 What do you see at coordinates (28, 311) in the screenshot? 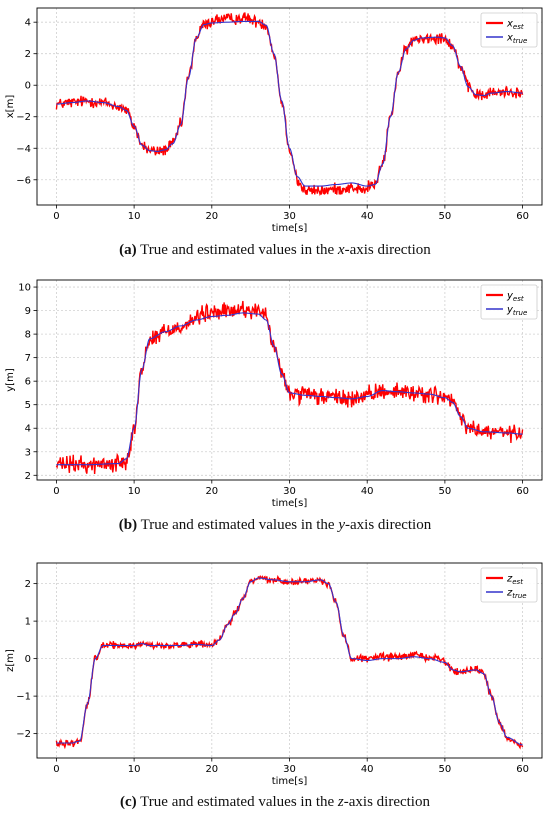
I see `y-tick-label: 9` at bounding box center [28, 311].